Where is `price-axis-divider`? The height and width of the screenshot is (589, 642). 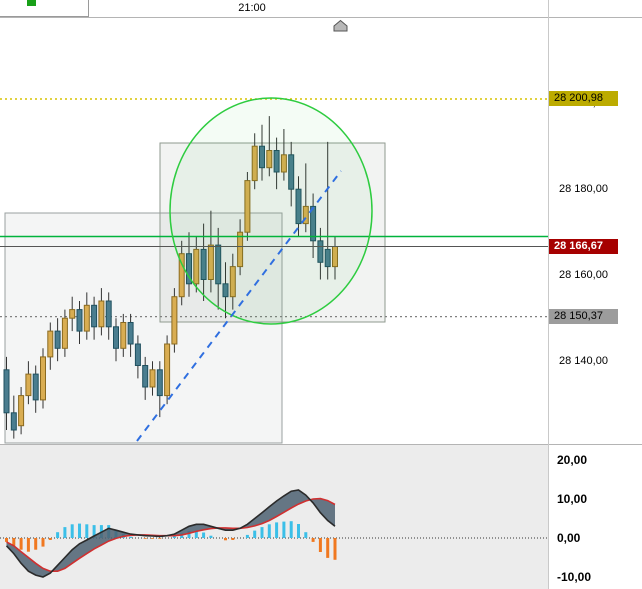
price-axis-divider is located at coordinates (548, 294).